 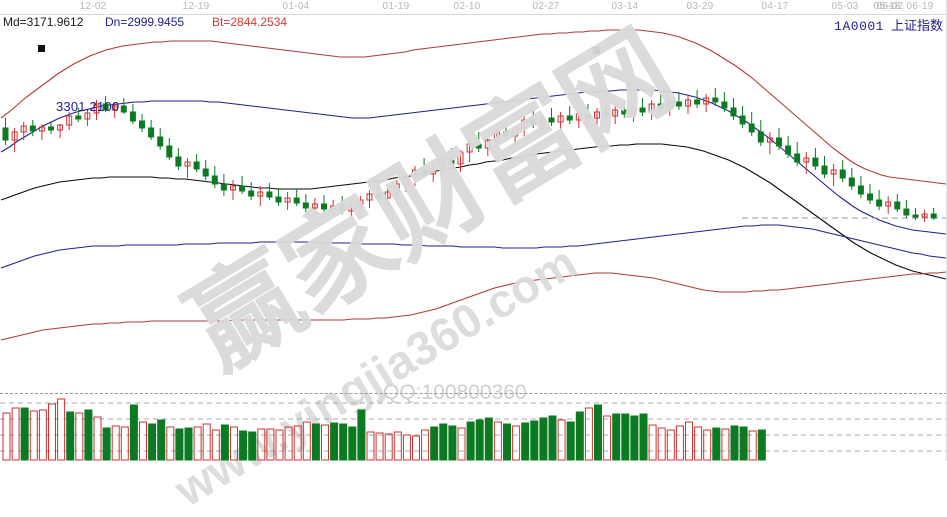 What do you see at coordinates (296, 6) in the screenshot?
I see `date-tick: 01-04` at bounding box center [296, 6].